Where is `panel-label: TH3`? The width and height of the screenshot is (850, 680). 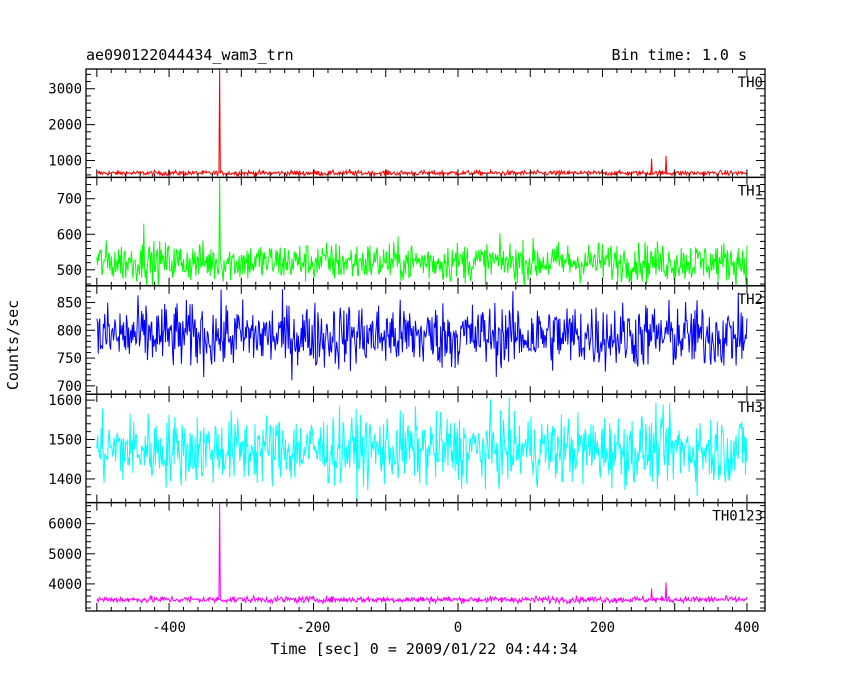 panel-label: TH3 is located at coordinates (750, 408).